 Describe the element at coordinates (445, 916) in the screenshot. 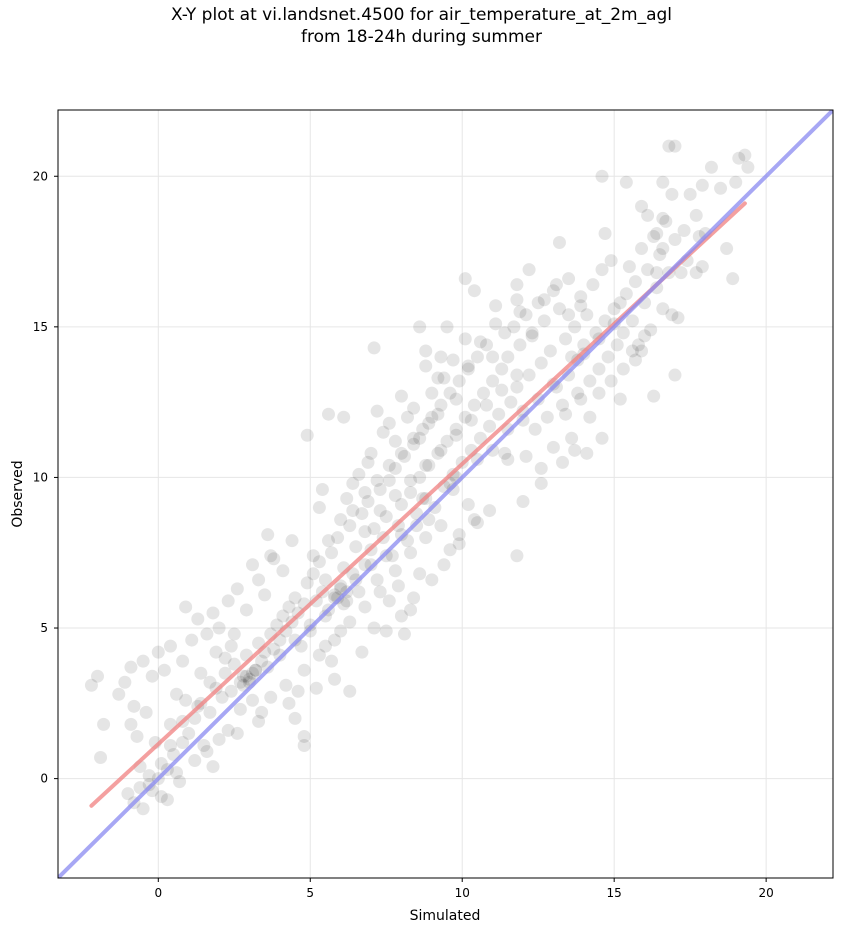

I see `x-axis-label: Simulated` at that location.